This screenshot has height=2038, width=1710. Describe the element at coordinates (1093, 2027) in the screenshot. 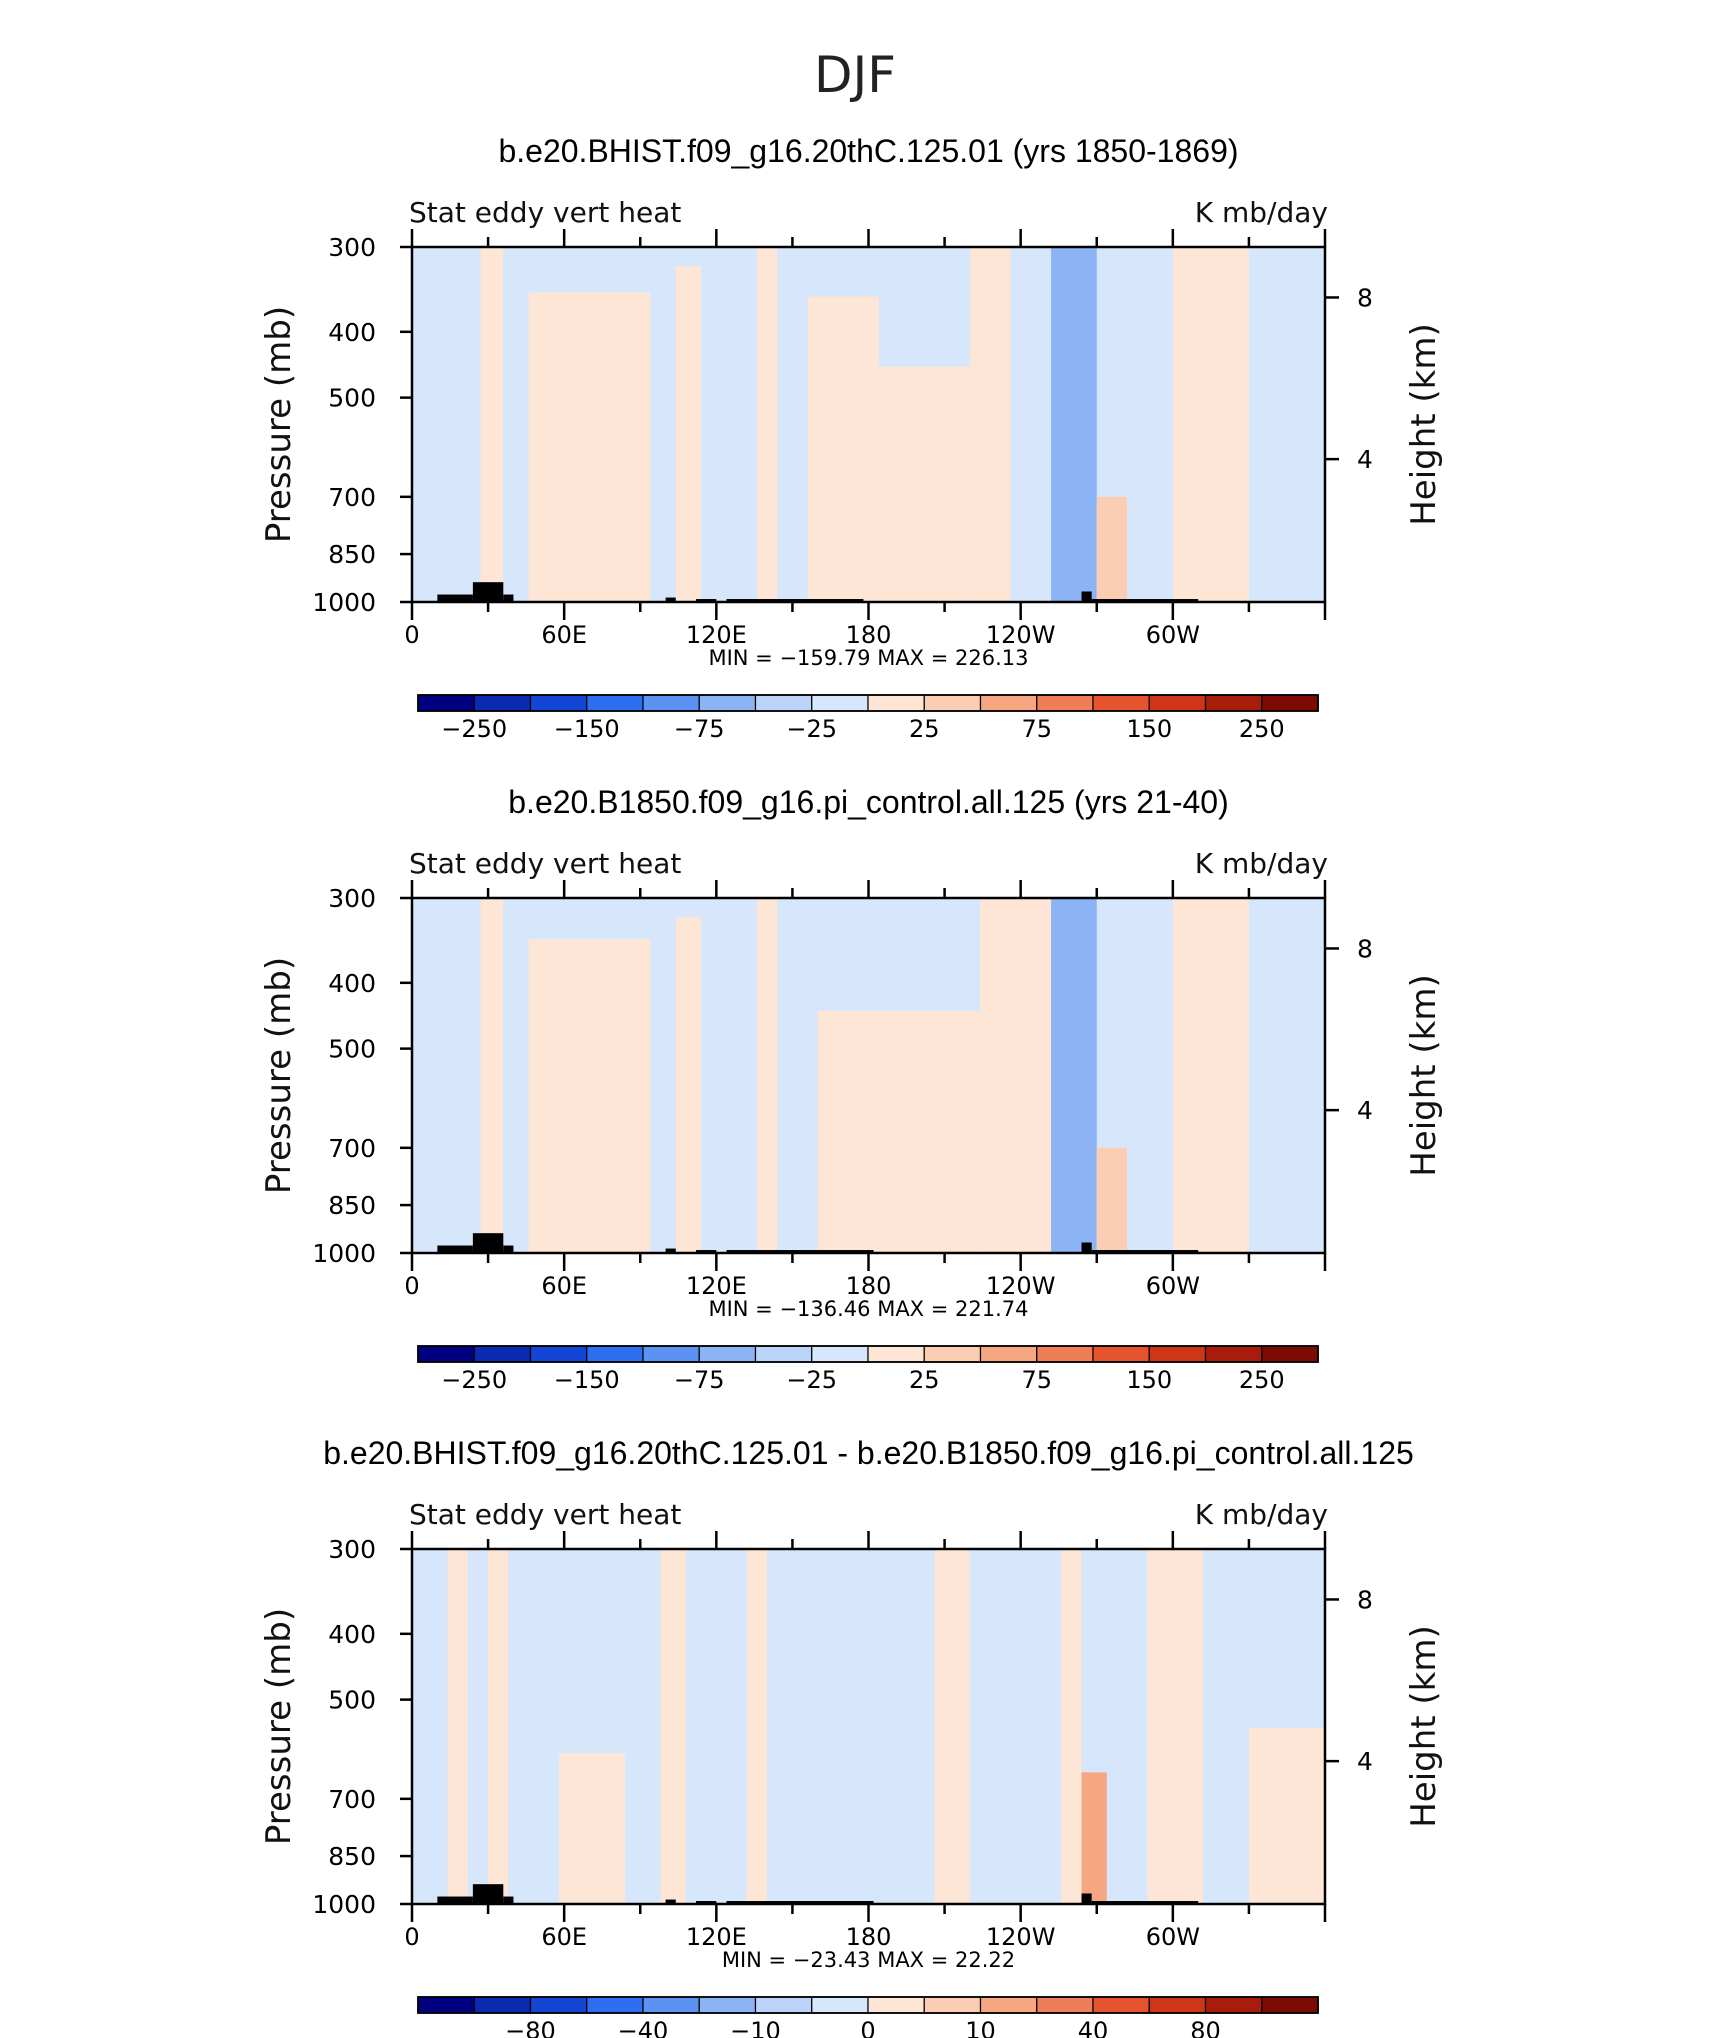

I see `colorbar-label: 40` at that location.